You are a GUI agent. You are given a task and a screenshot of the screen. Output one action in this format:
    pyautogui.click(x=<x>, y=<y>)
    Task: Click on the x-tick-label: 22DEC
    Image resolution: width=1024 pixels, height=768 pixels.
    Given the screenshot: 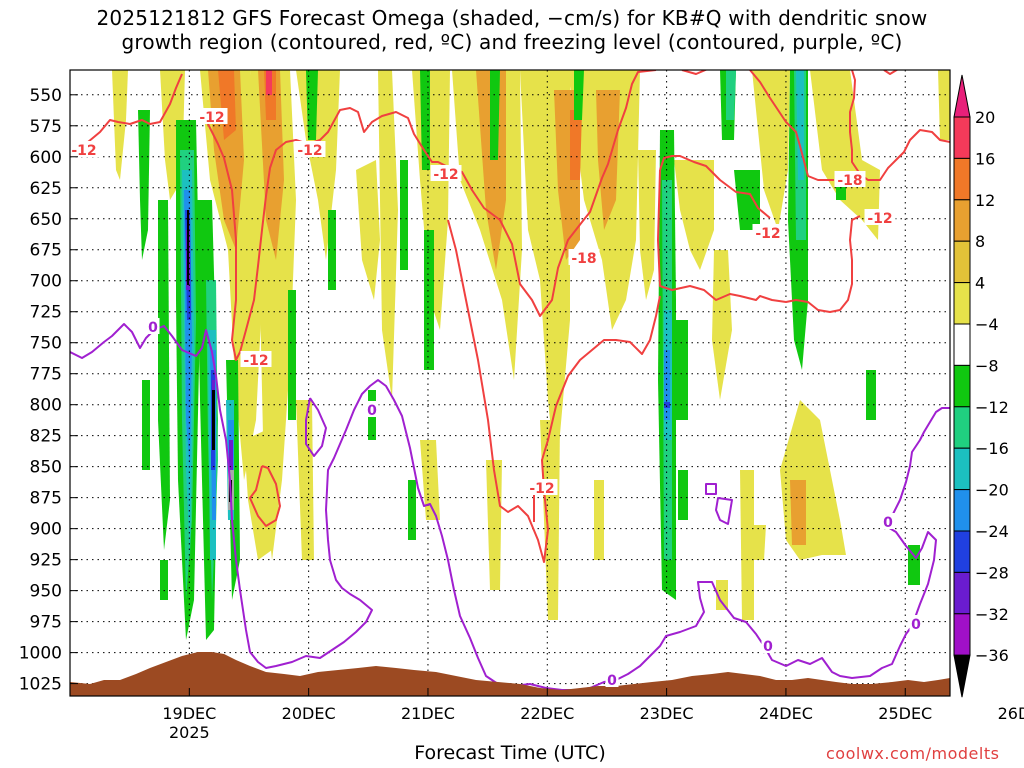 What is the action you would take?
    pyautogui.click(x=547, y=713)
    